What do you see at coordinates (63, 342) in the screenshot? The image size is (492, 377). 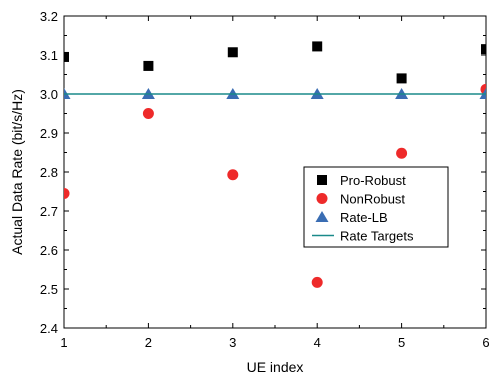 I see `x-tick-label: 1` at bounding box center [63, 342].